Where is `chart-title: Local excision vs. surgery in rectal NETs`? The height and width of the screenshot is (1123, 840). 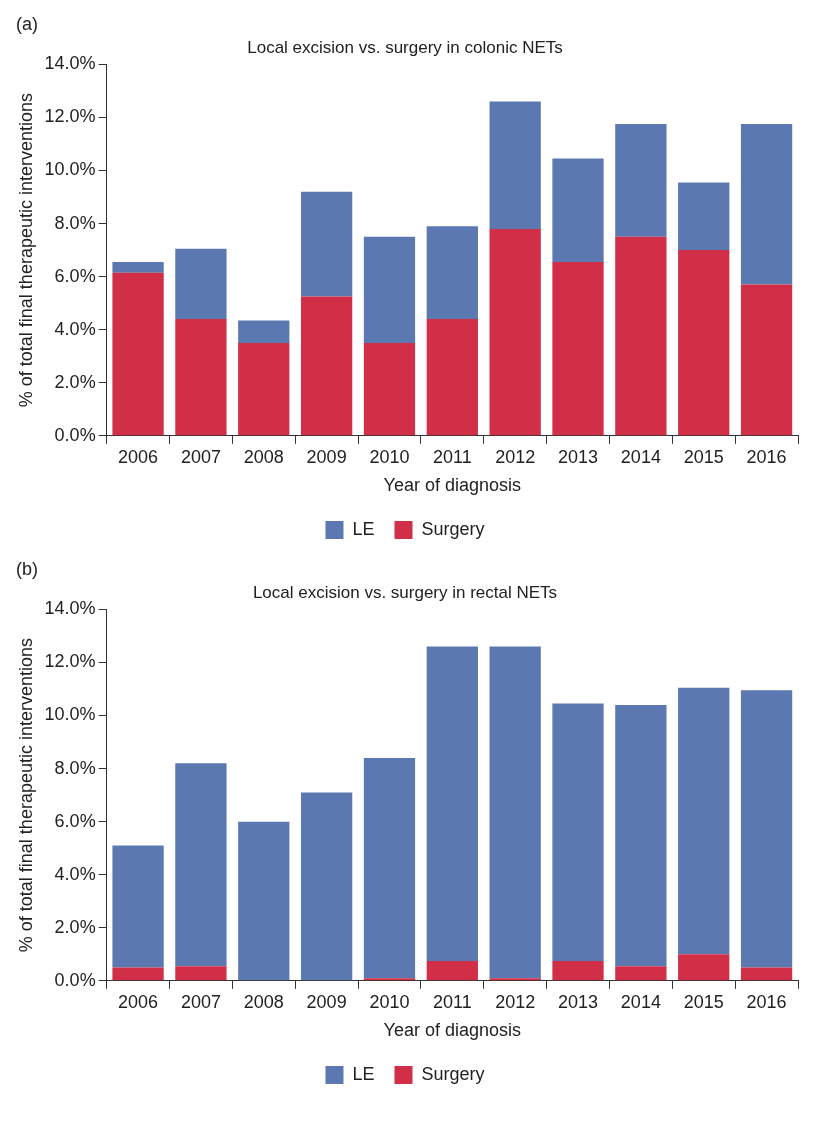
chart-title: Local excision vs. surgery in rectal NETs is located at coordinates (405, 592).